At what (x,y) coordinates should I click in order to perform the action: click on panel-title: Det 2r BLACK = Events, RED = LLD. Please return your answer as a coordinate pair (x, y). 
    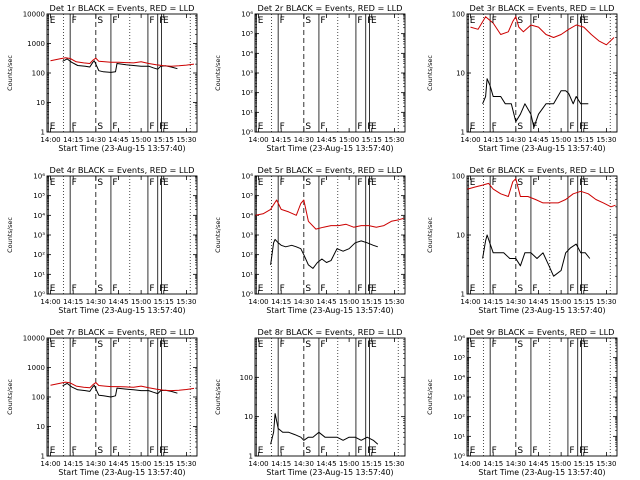
    Looking at the image, I should click on (330, 8).